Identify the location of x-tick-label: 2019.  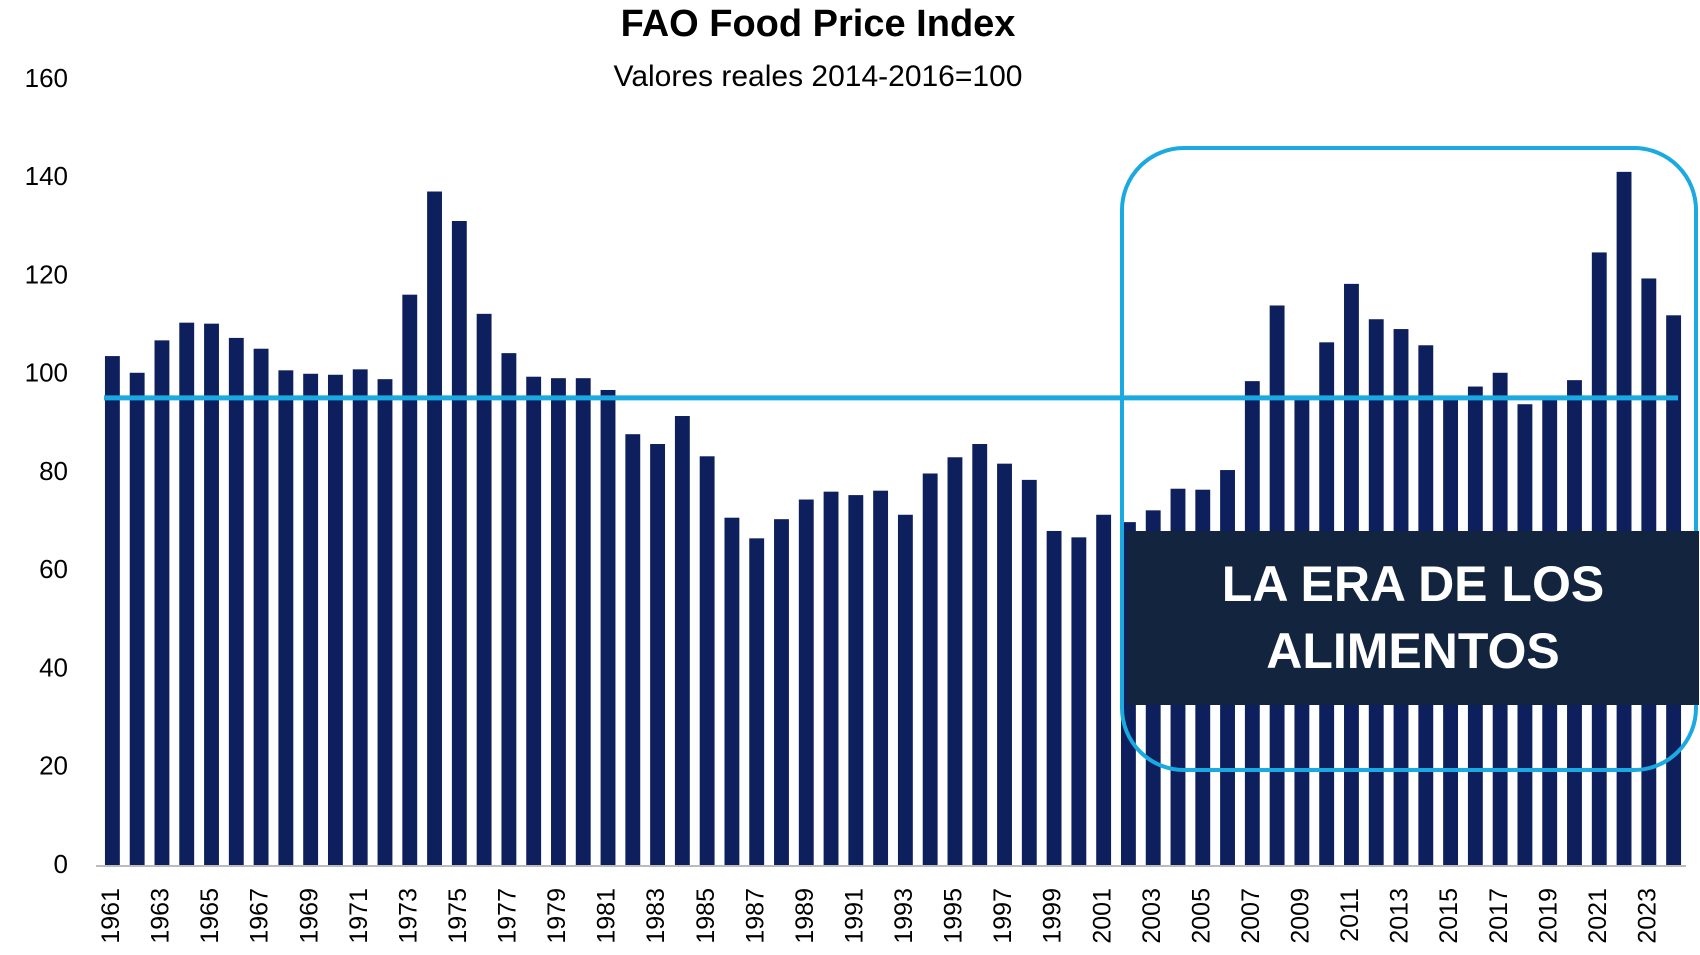
(1548, 916).